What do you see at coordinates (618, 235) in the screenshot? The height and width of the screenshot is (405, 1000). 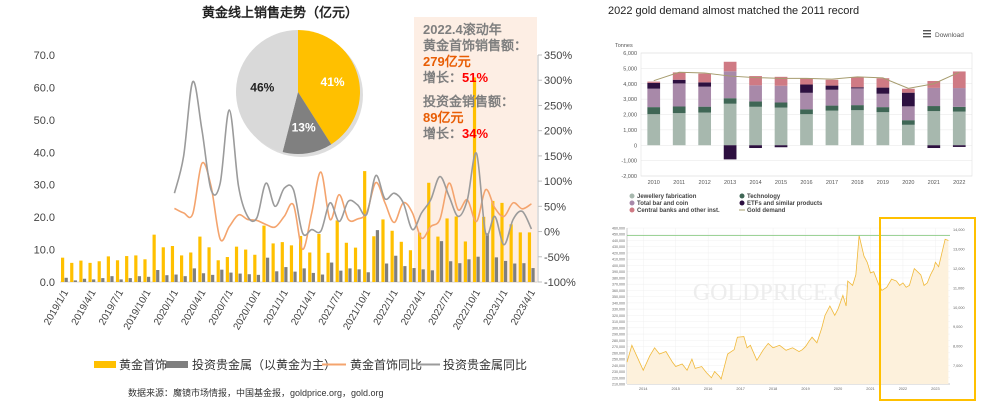 I see `y-tick-label: 450,000` at bounding box center [618, 235].